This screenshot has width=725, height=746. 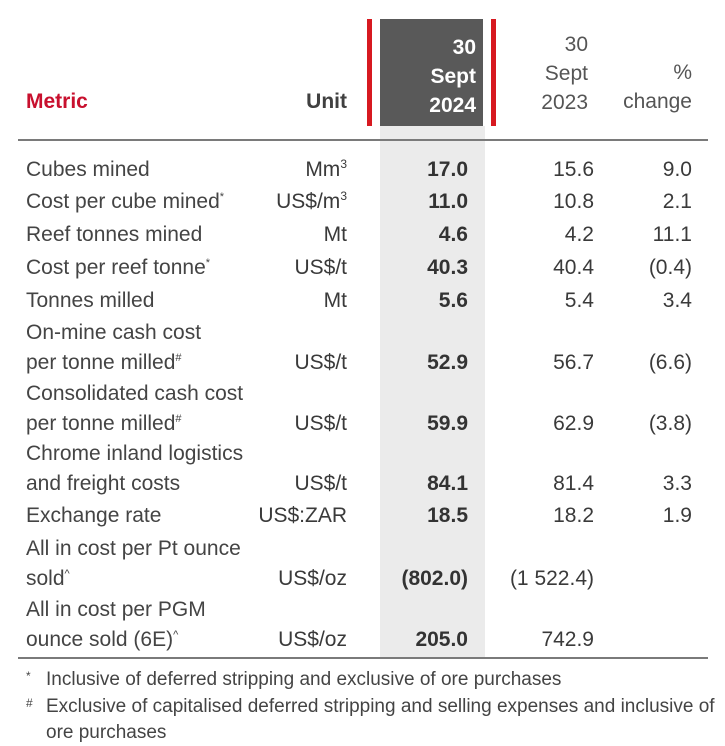 What do you see at coordinates (134, 454) in the screenshot?
I see `metric-label-line: Chrome inland logistics` at bounding box center [134, 454].